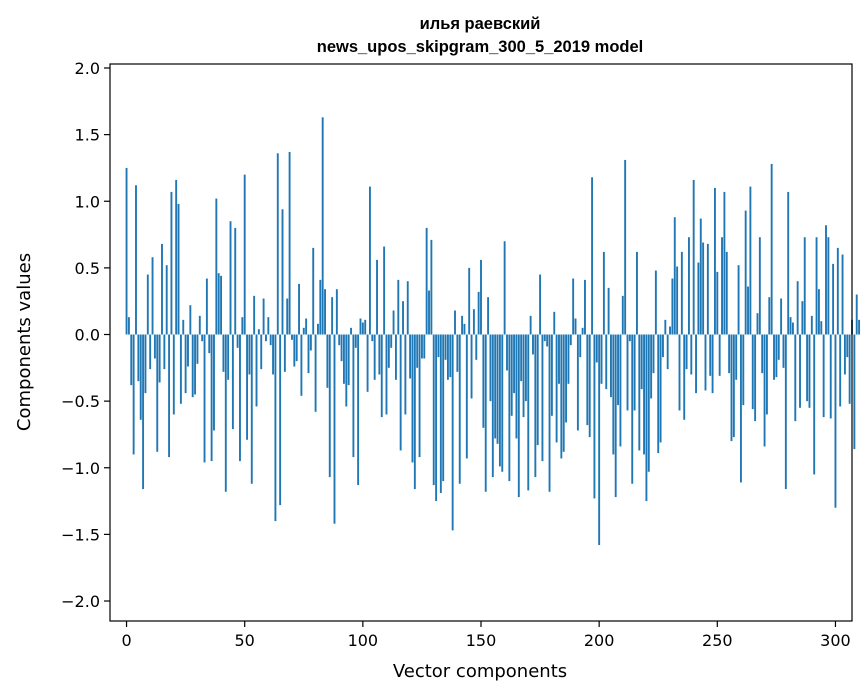 The image size is (867, 696). Describe the element at coordinates (480, 671) in the screenshot. I see `x-axis-label: Vector components` at that location.